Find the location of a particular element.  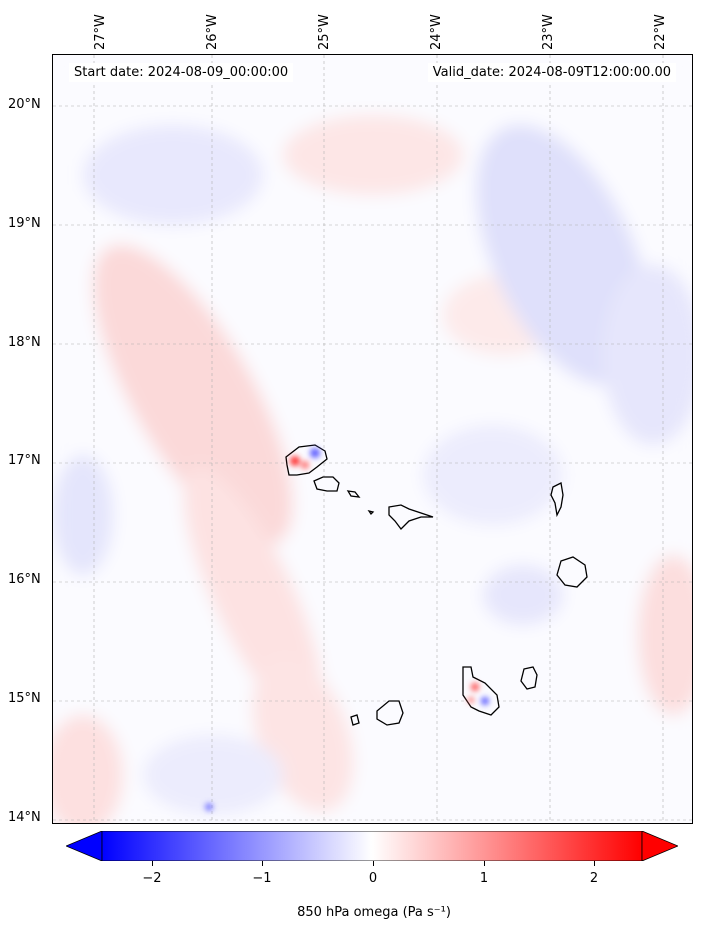

lon-label-25w: 25°W is located at coordinates (324, 32).